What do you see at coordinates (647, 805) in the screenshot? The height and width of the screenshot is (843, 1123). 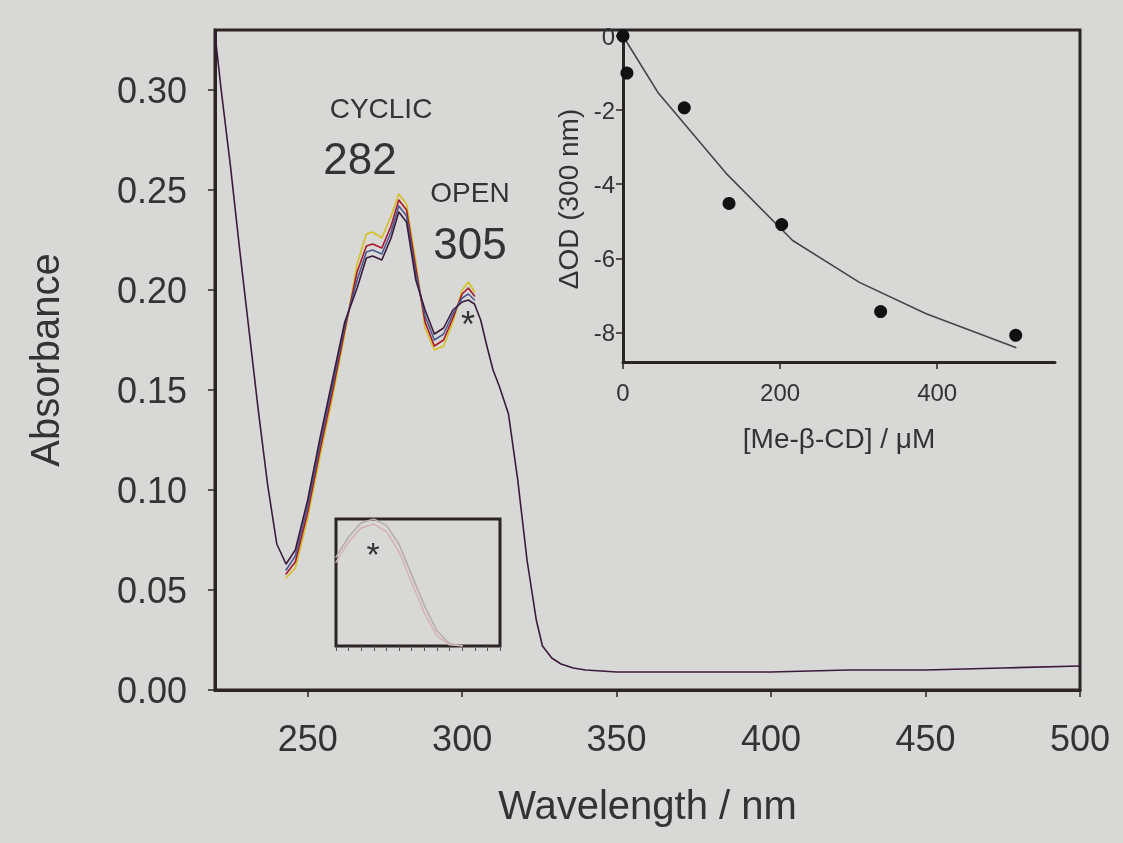 I see `x-axis-title: Wavelength / nm` at bounding box center [647, 805].